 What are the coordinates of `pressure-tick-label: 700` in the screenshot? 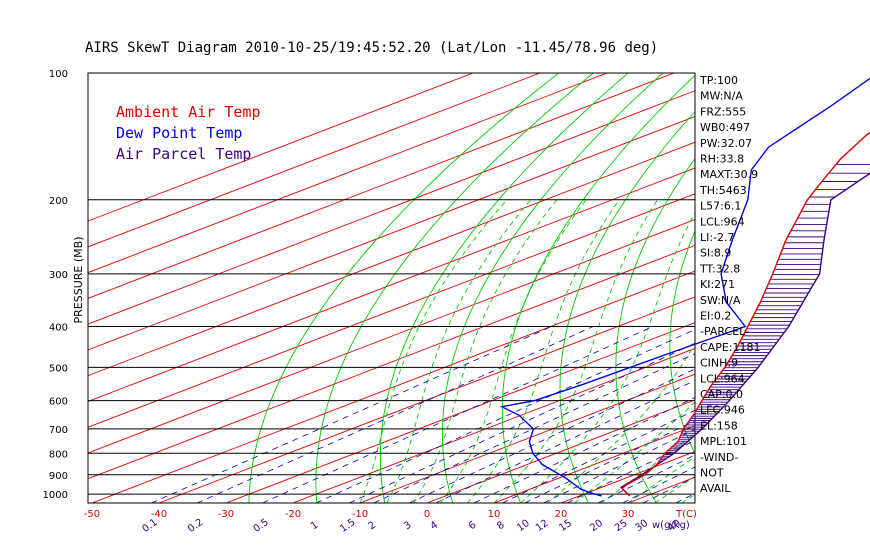 It's located at (58, 430).